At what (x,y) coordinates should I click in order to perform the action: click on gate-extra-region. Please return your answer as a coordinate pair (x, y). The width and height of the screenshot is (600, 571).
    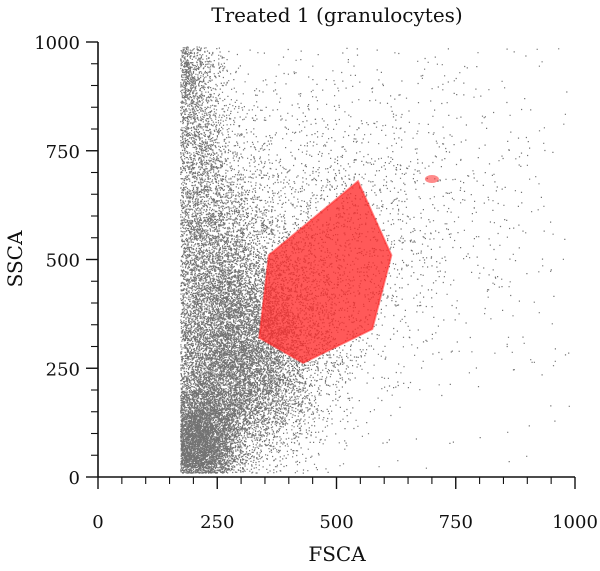
    Looking at the image, I should click on (431, 179).